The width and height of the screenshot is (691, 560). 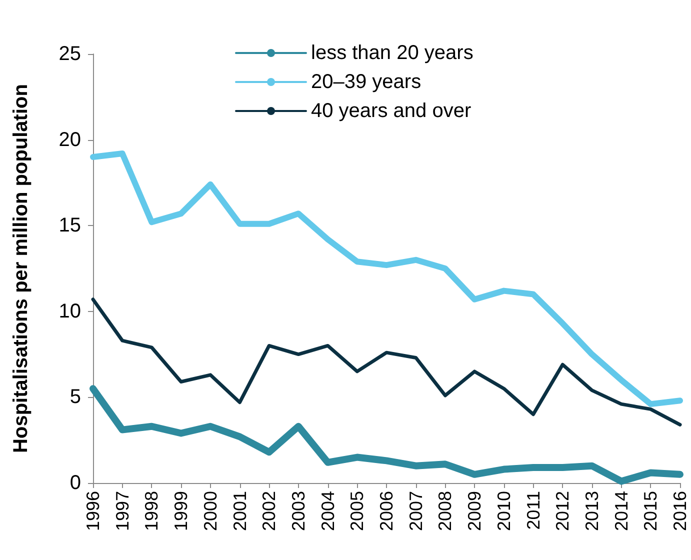 I want to click on y-tick-label: 10, so click(x=69, y=311).